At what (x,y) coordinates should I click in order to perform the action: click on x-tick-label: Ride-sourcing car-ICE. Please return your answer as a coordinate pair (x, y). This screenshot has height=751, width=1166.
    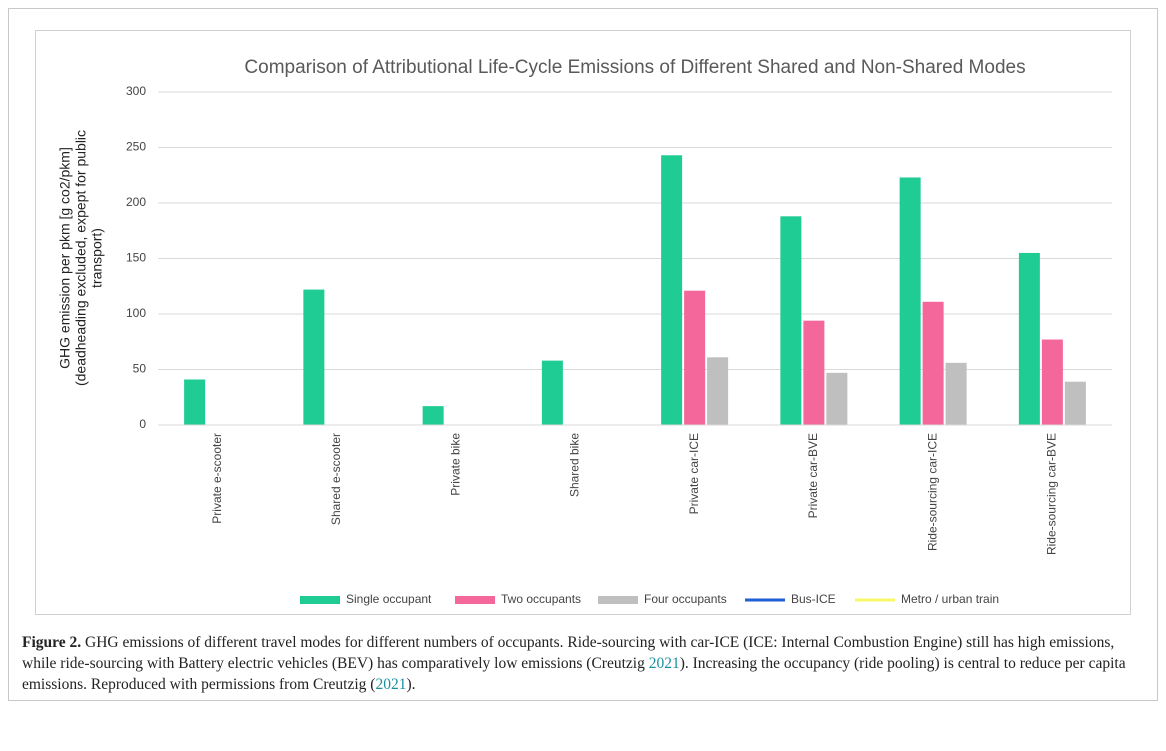
    Looking at the image, I should click on (932, 492).